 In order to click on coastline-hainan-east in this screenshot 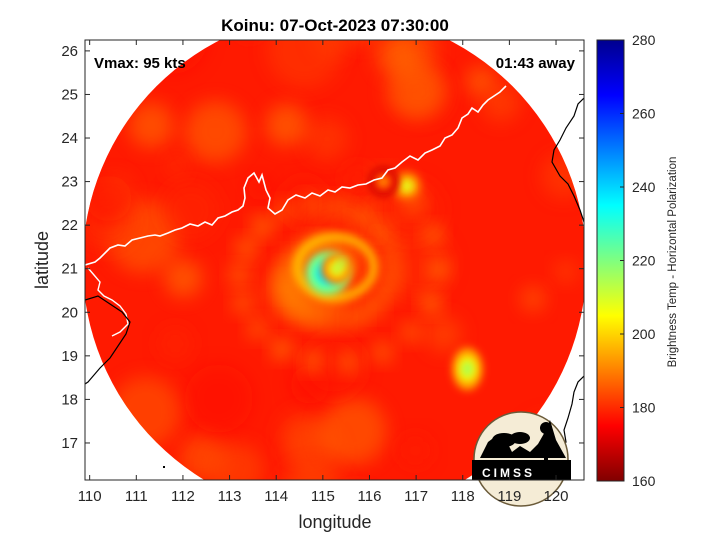, I will do `click(108, 302)`.